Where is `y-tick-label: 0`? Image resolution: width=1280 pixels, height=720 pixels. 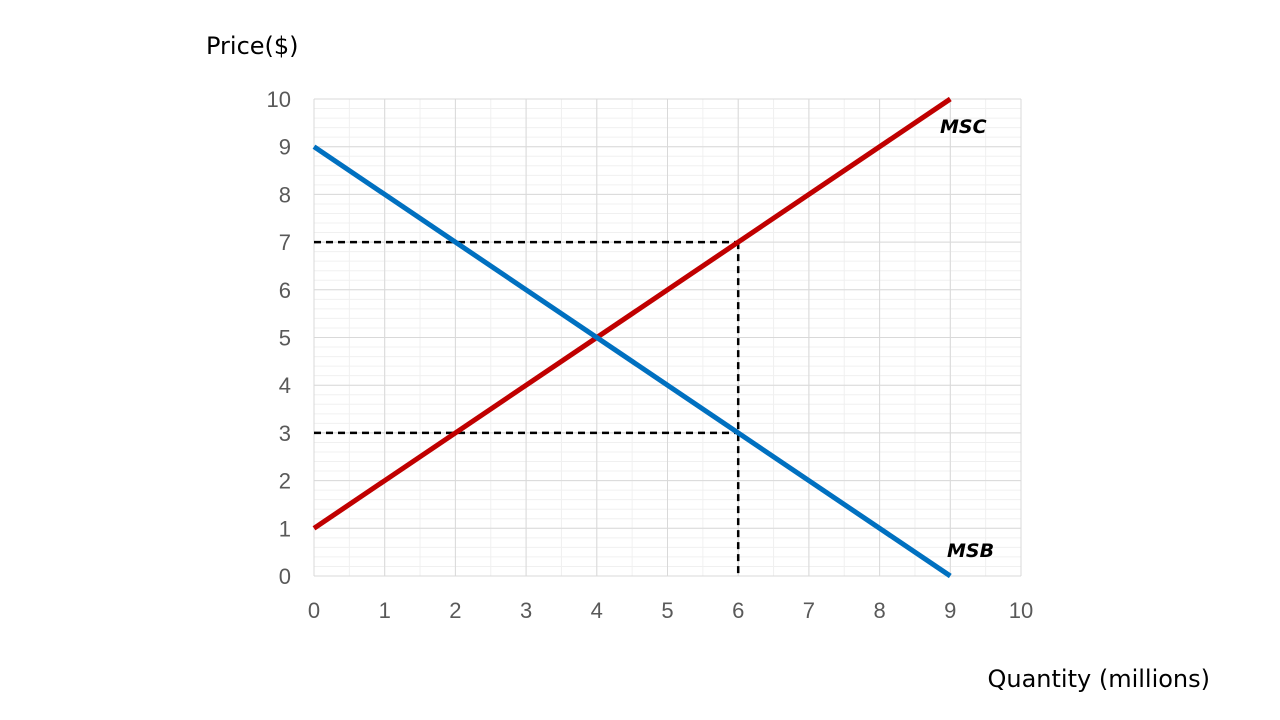 y-tick-label: 0 is located at coordinates (285, 576).